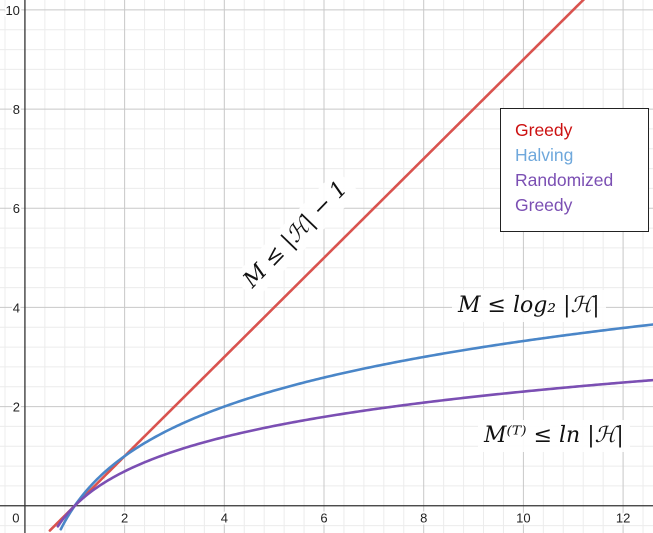  I want to click on annotation-randomized-greedy-bound: M⁽ᵀ⁾ ≤ ln |ℋ|, so click(554, 436).